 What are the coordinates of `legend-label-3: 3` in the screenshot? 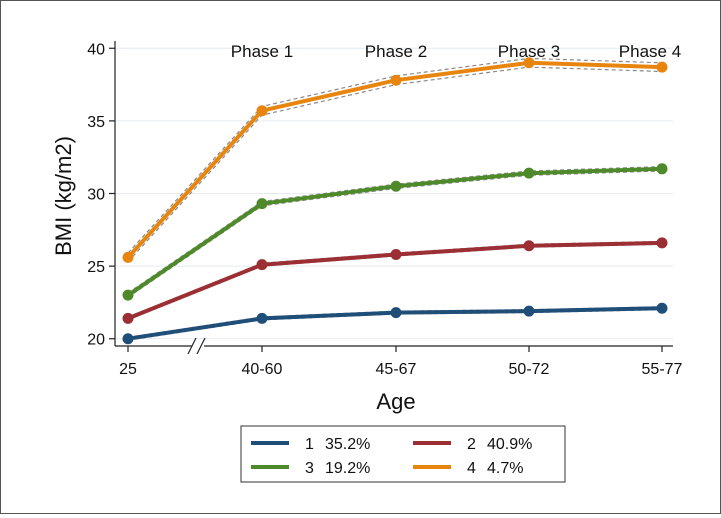 It's located at (309, 468).